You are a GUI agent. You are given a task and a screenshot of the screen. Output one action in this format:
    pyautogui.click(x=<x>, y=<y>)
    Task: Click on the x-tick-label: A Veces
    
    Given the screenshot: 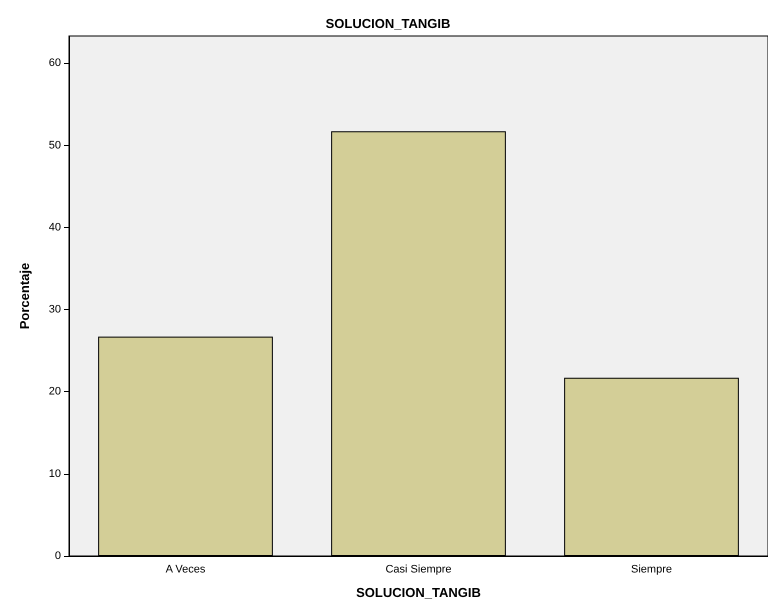 What is the action you would take?
    pyautogui.click(x=186, y=570)
    